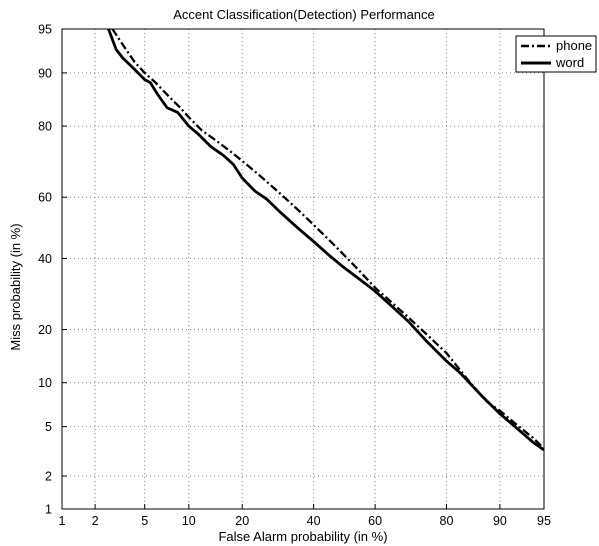 The height and width of the screenshot is (546, 599). I want to click on x-tick-label: 95, so click(544, 521).